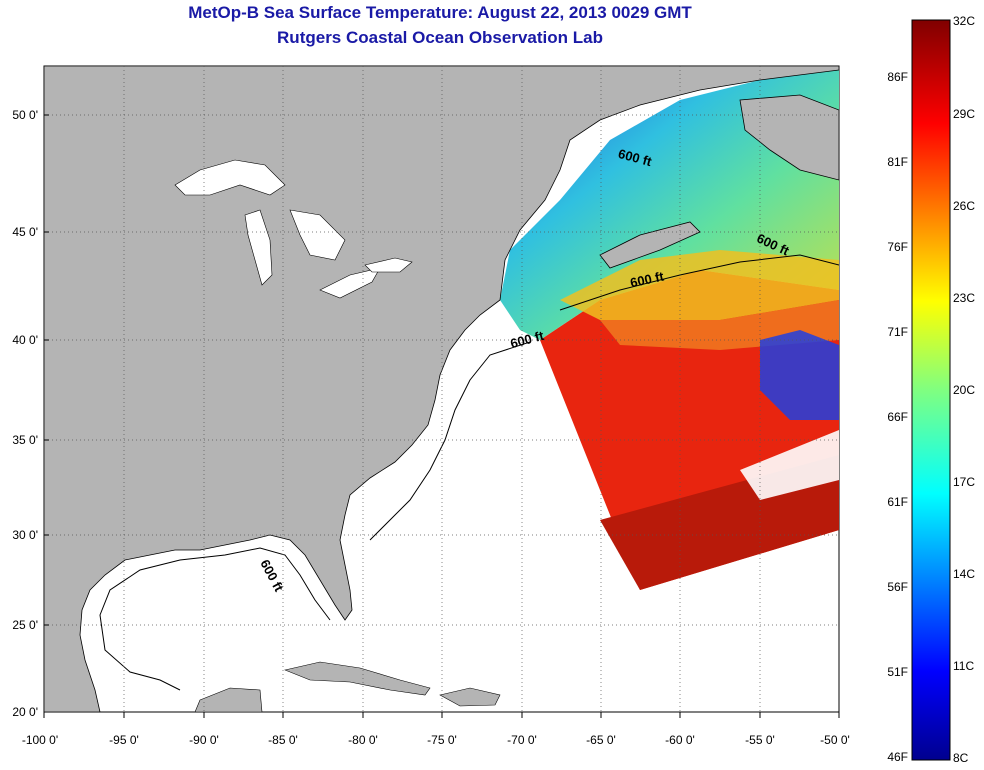 This screenshot has width=984, height=770. Describe the element at coordinates (25, 232) in the screenshot. I see `lat-tick-45: 45 0'` at that location.